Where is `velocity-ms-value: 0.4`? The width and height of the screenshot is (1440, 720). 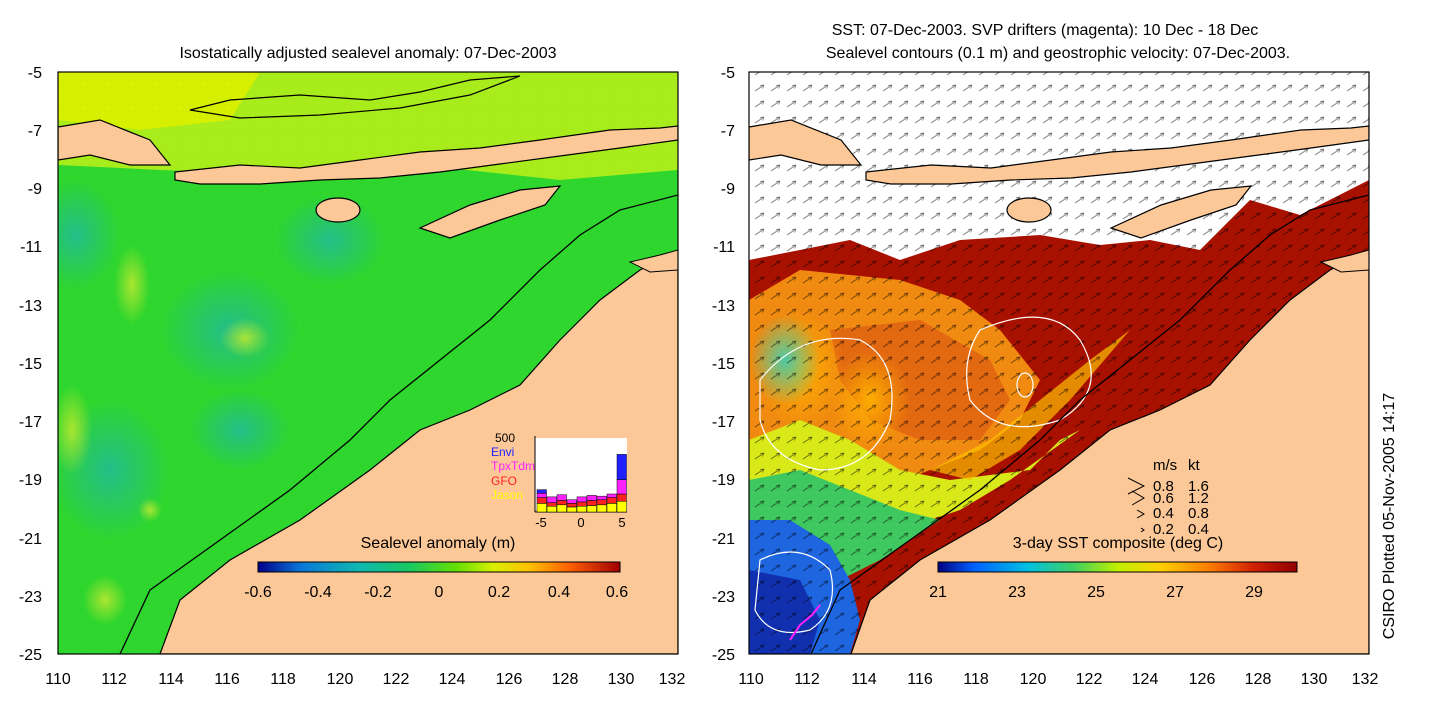 velocity-ms-value: 0.4 is located at coordinates (1163, 513).